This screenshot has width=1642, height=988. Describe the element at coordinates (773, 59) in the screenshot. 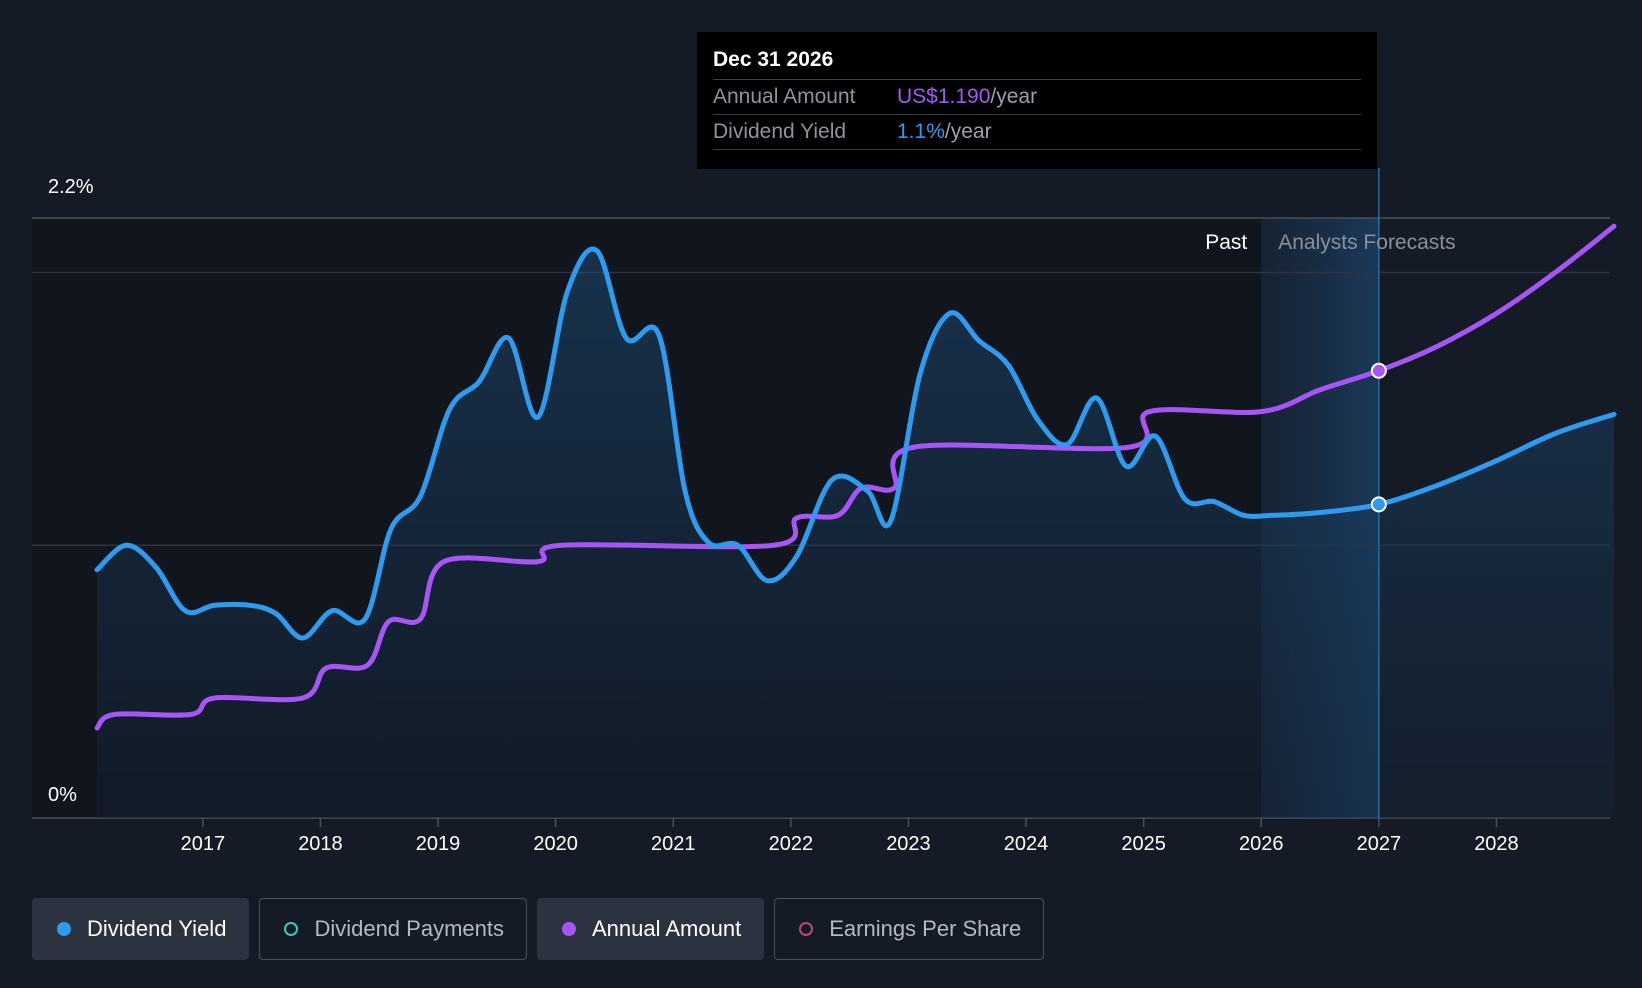

I see `tooltip-date: Dec 31 2026` at that location.